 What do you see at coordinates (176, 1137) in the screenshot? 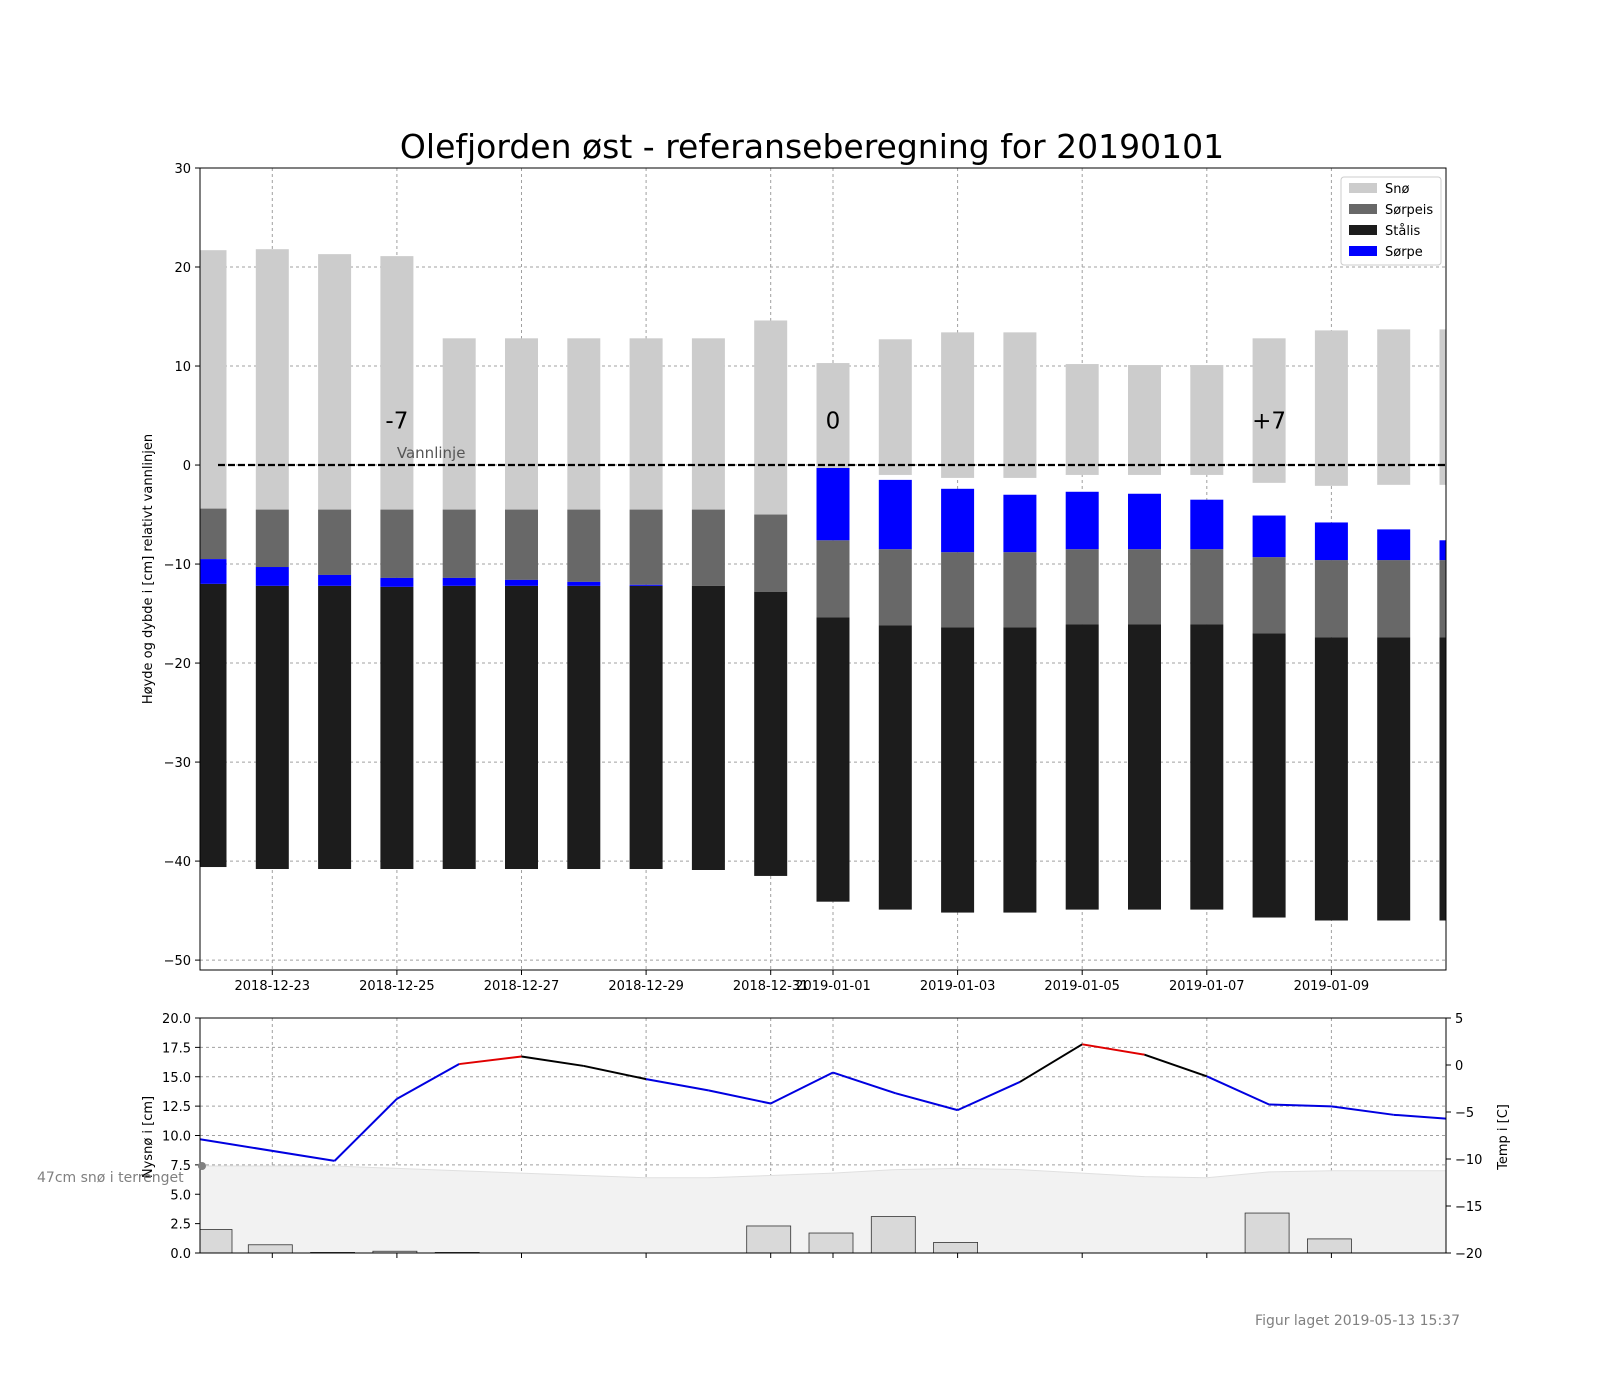
I see `snow-y-tick-label: 10.0` at bounding box center [176, 1137].